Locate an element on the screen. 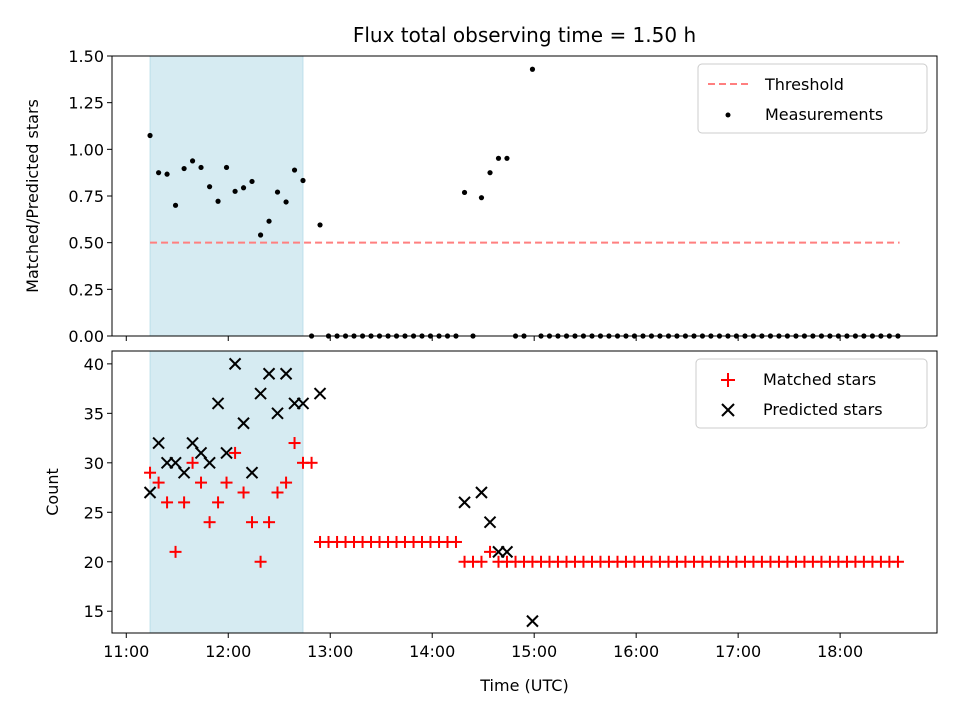 The height and width of the screenshot is (724, 960). bottom-y-tick-label-5: 40 is located at coordinates (94, 364).